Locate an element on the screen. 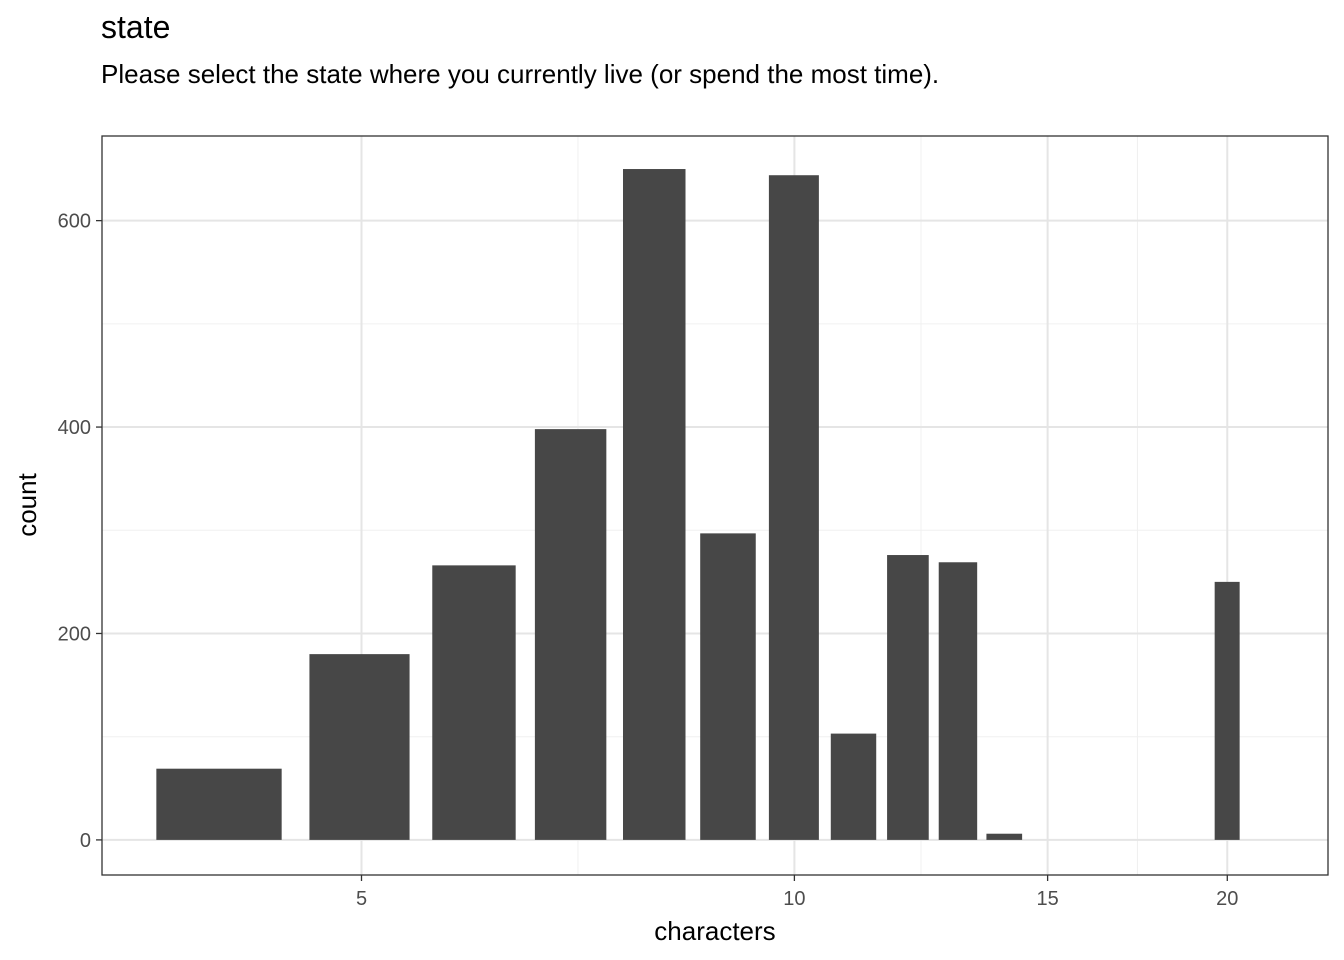 This screenshot has height=960, width=1344. x-tick-label: 15 is located at coordinates (1047, 899).